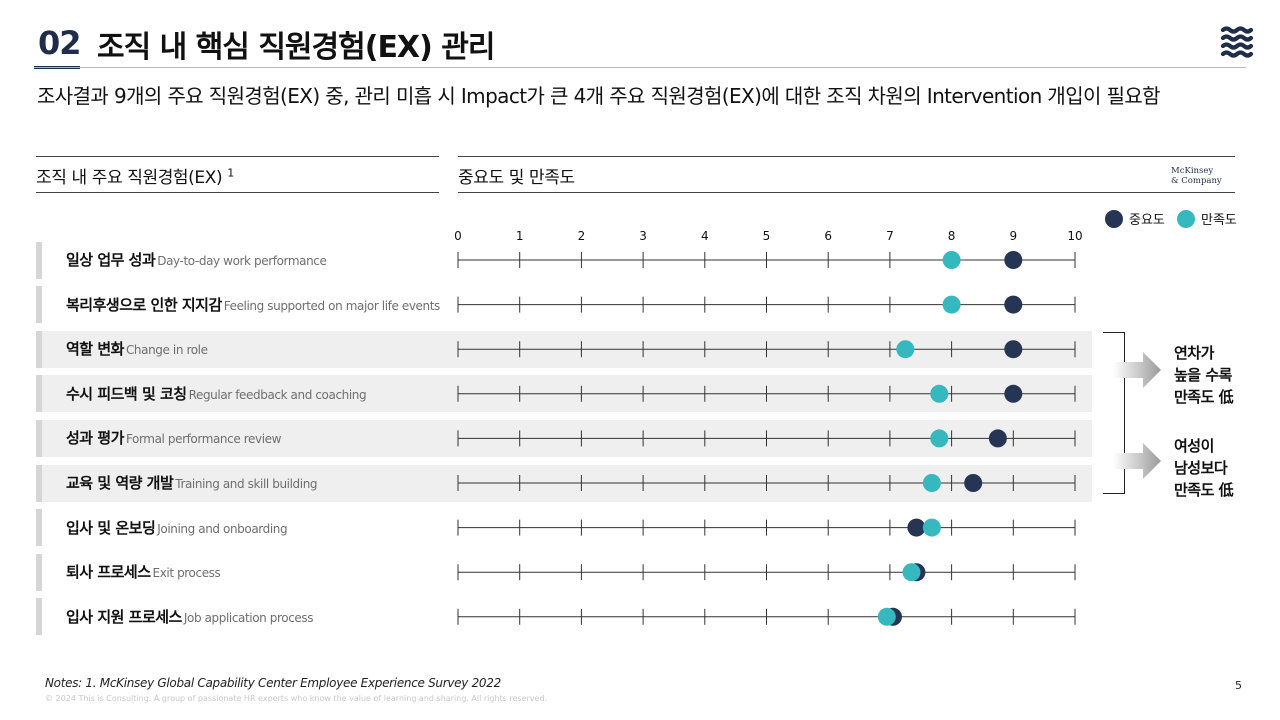 The width and height of the screenshot is (1280, 720). Describe the element at coordinates (643, 236) in the screenshot. I see `x-tick-label: 3` at that location.